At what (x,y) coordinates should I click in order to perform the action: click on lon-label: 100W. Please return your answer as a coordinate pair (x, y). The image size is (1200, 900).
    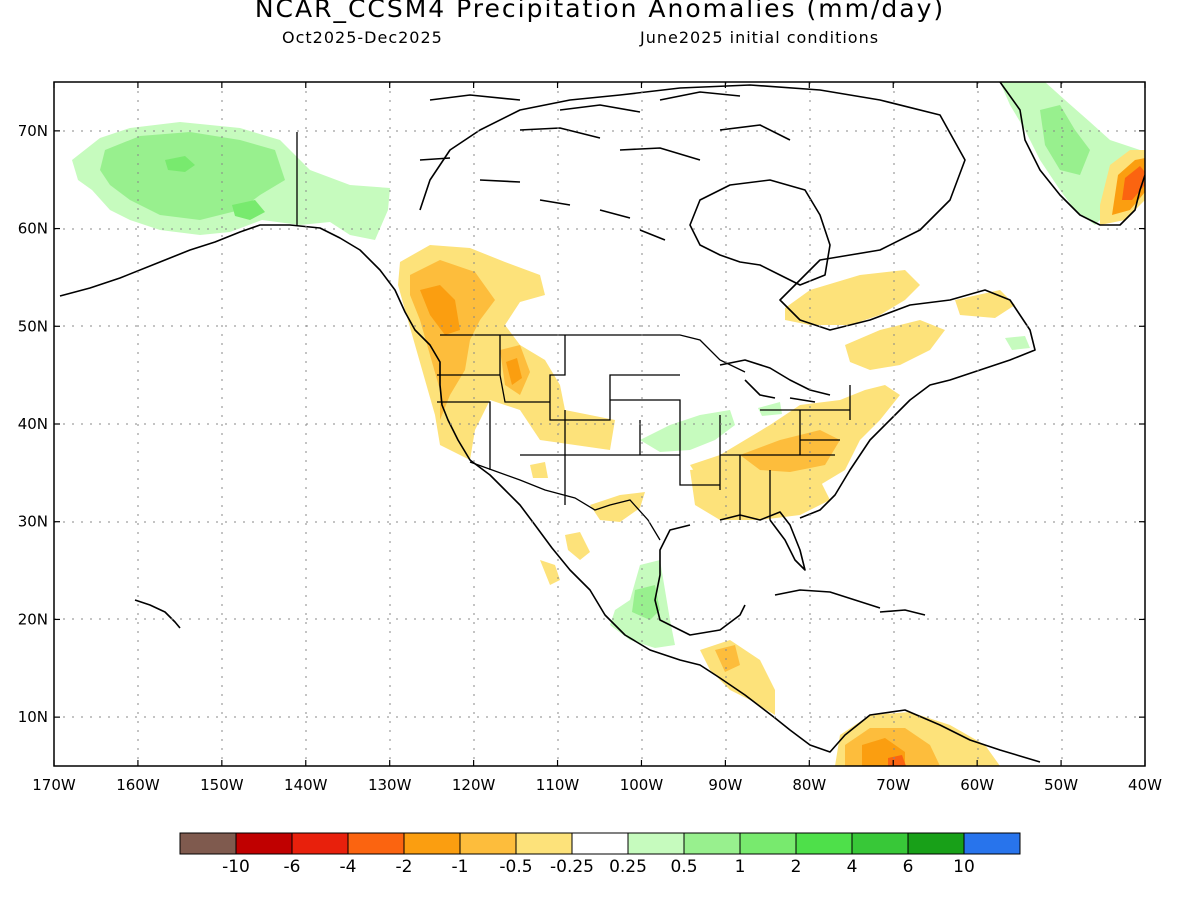
    Looking at the image, I should click on (642, 785).